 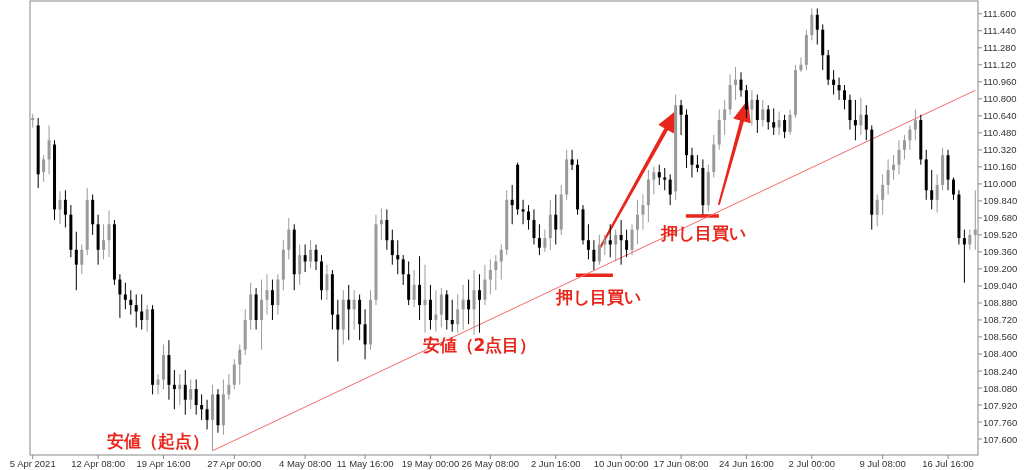 What do you see at coordinates (1000, 201) in the screenshot?
I see `y-tick-label: 109.840` at bounding box center [1000, 201].